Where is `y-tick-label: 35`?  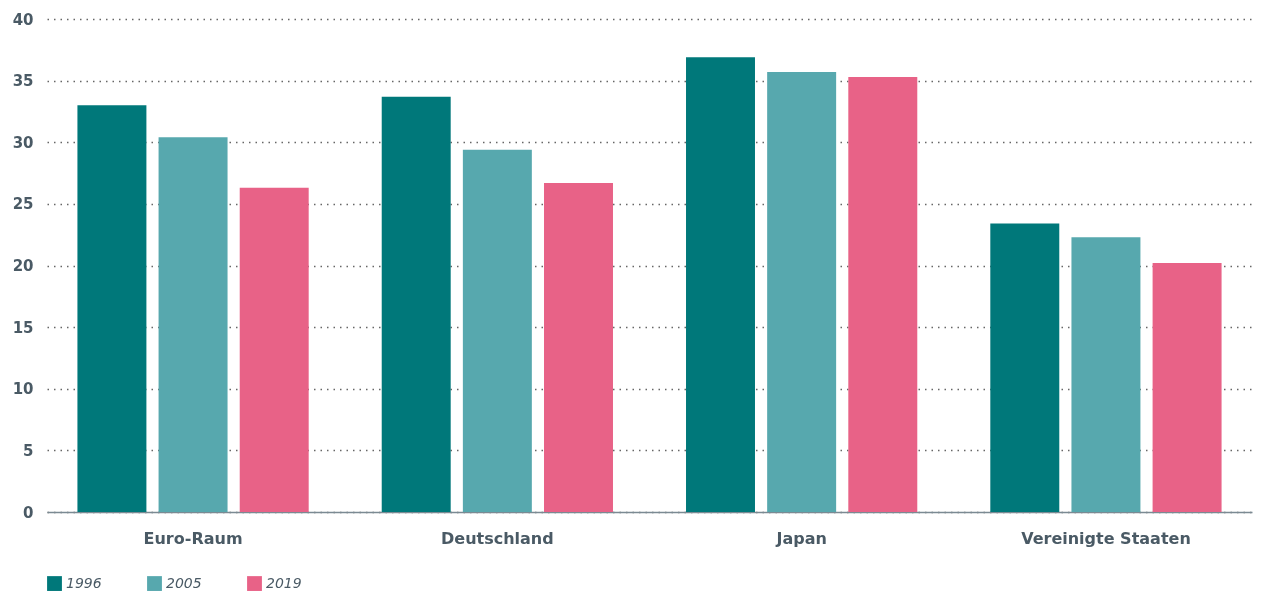 y-tick-label: 35 is located at coordinates (23, 81).